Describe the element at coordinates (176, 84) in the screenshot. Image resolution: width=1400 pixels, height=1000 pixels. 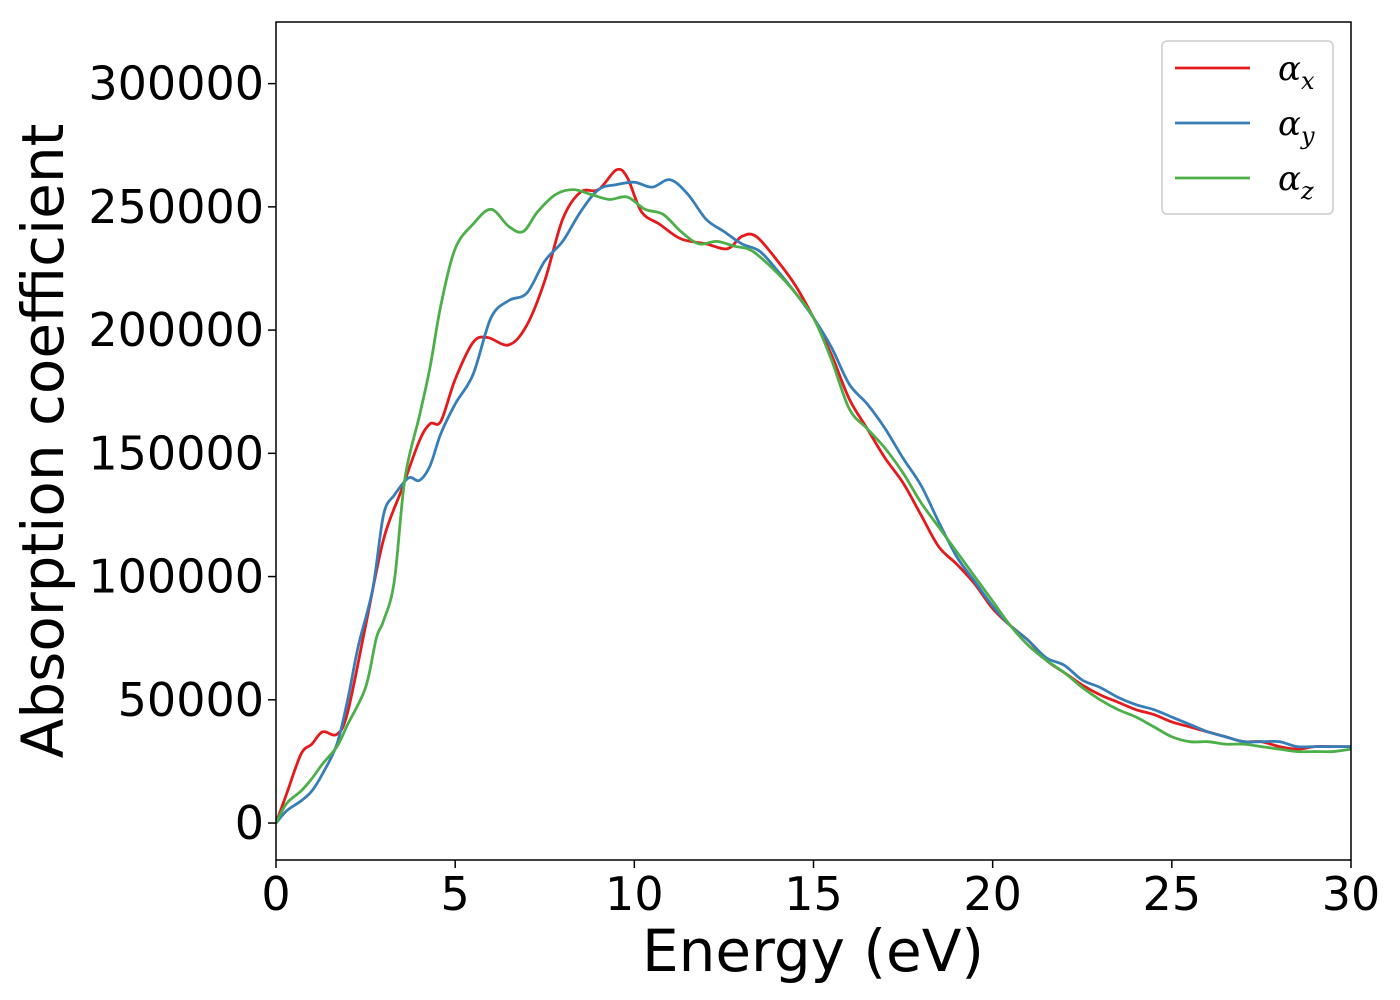
I see `y-tick-label: 300000` at that location.